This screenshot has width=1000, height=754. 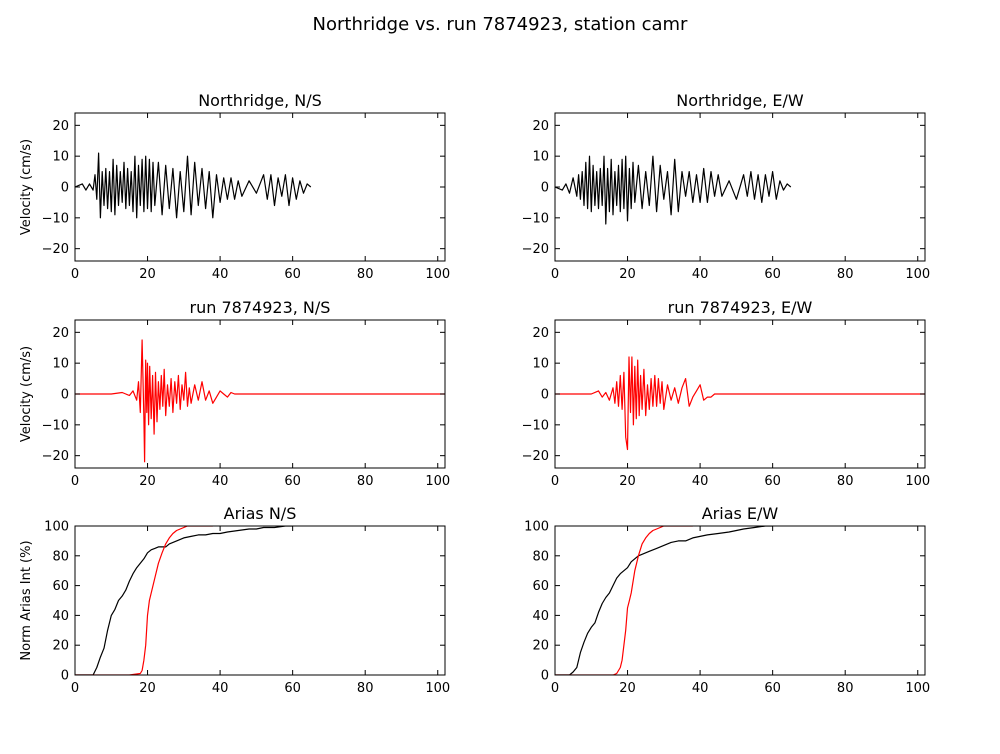 I want to click on figure-title: Northridge vs. run 7874923, station camr, so click(x=501, y=24).